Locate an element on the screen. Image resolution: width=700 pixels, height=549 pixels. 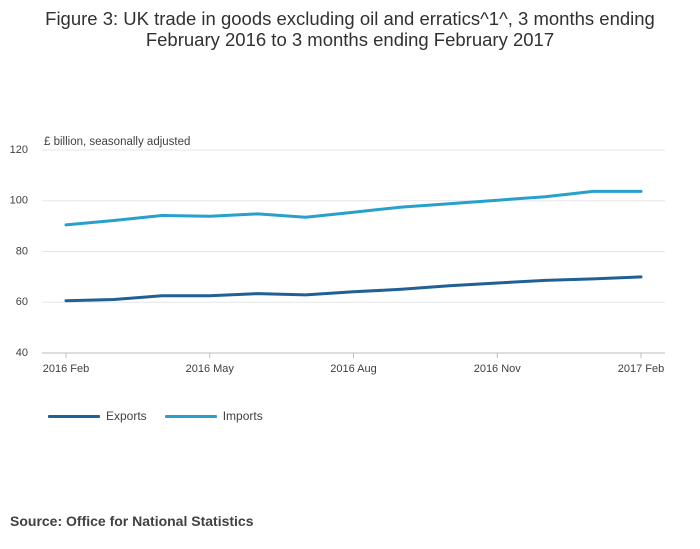
y-tick-label-120: 120 is located at coordinates (19, 150).